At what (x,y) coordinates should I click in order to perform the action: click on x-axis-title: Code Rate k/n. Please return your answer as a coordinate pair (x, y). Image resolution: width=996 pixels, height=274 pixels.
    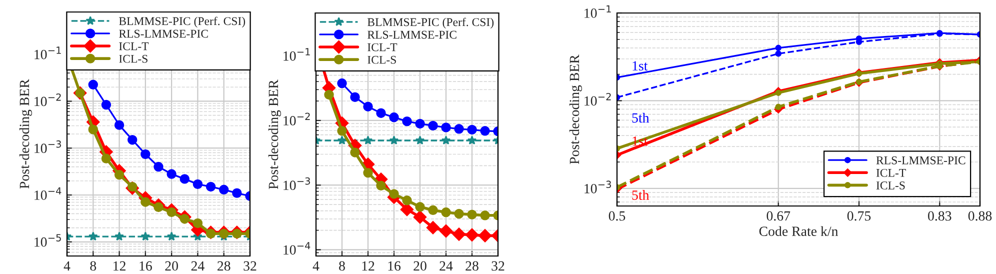
    Looking at the image, I should click on (798, 231).